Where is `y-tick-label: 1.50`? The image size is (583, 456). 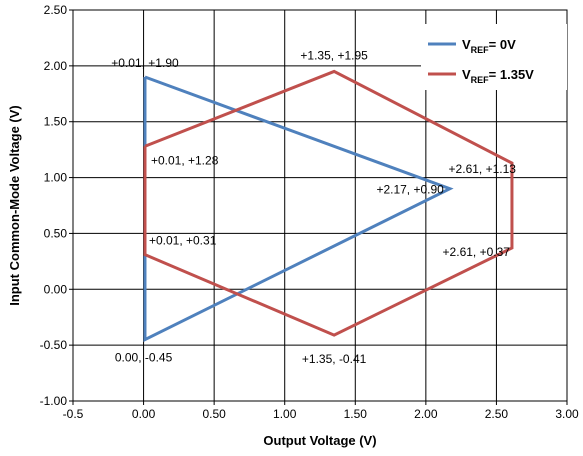 y-tick-label: 1.50 is located at coordinates (56, 122).